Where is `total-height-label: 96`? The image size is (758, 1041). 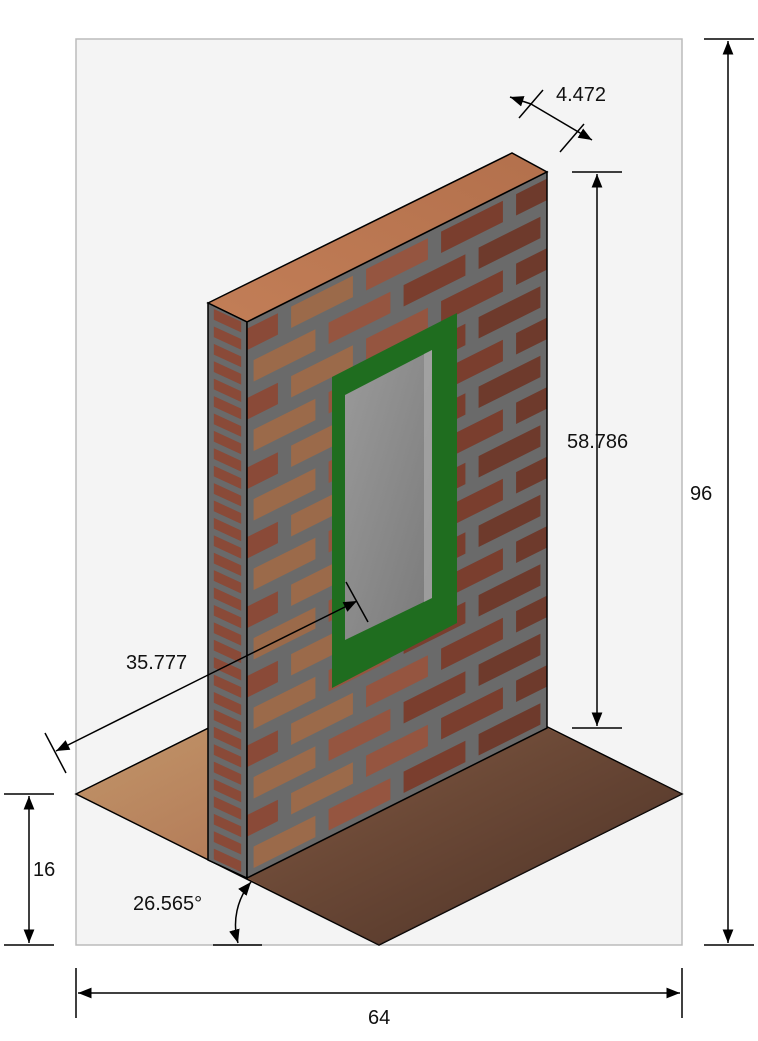
total-height-label: 96 is located at coordinates (701, 494).